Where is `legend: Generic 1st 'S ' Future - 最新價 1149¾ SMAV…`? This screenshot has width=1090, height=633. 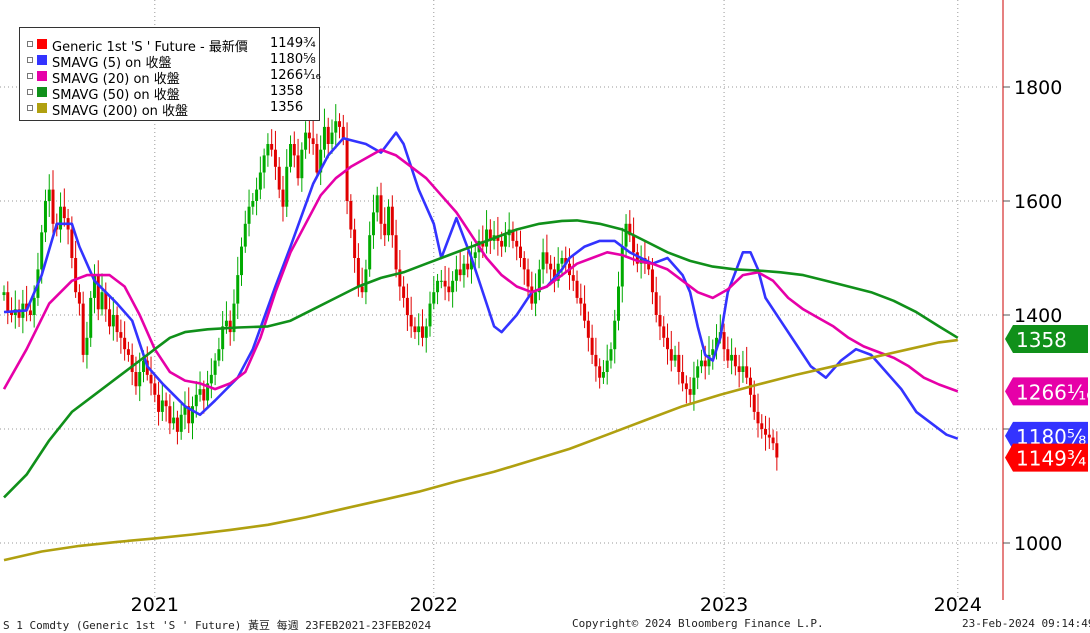 legend: Generic 1st 'S ' Future - 最新價 1149¾ SMAV… is located at coordinates (170, 74).